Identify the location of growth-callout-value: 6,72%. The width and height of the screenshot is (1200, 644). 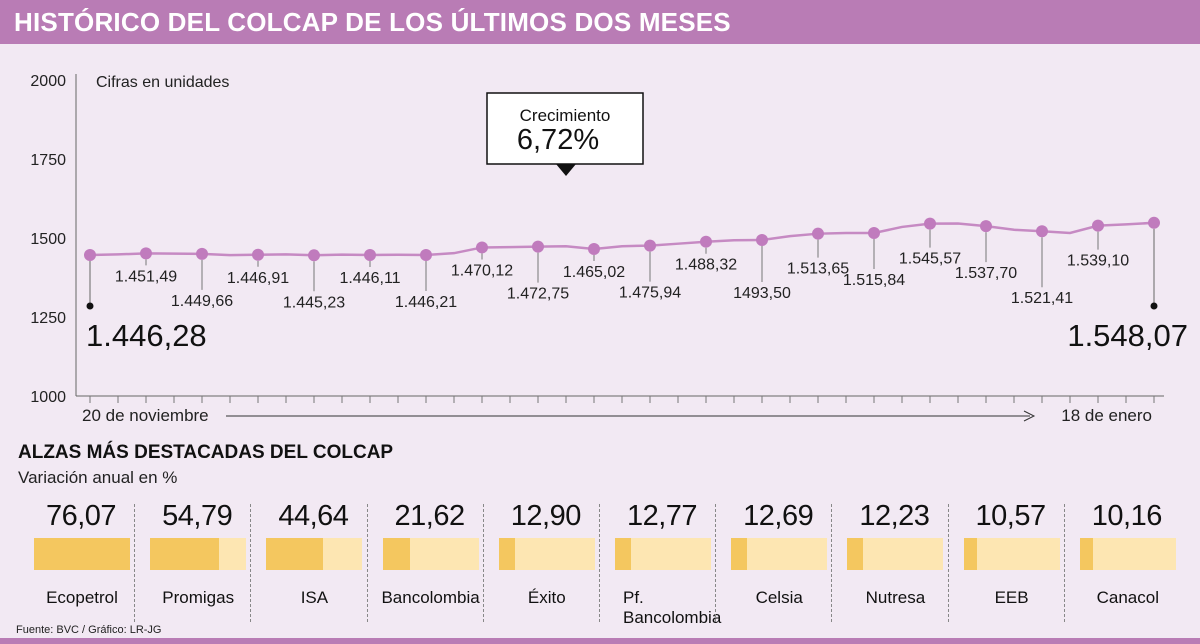
(558, 140).